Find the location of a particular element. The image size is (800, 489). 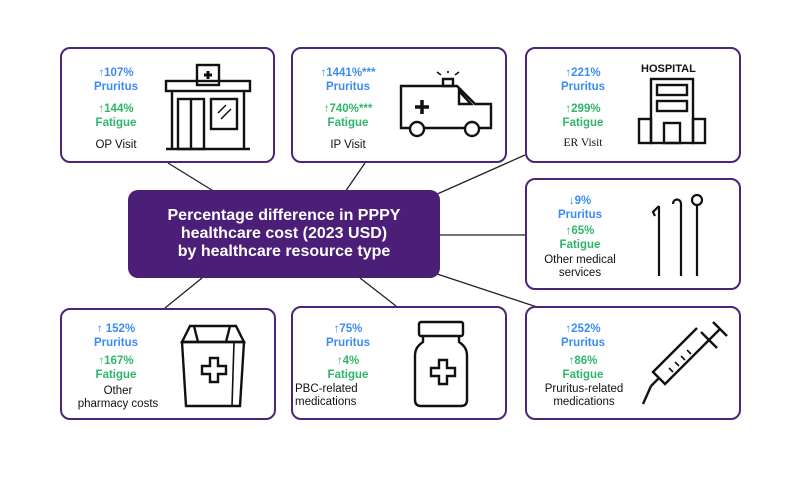

pruritus-value: ↑1441%*** is located at coordinates (348, 73).